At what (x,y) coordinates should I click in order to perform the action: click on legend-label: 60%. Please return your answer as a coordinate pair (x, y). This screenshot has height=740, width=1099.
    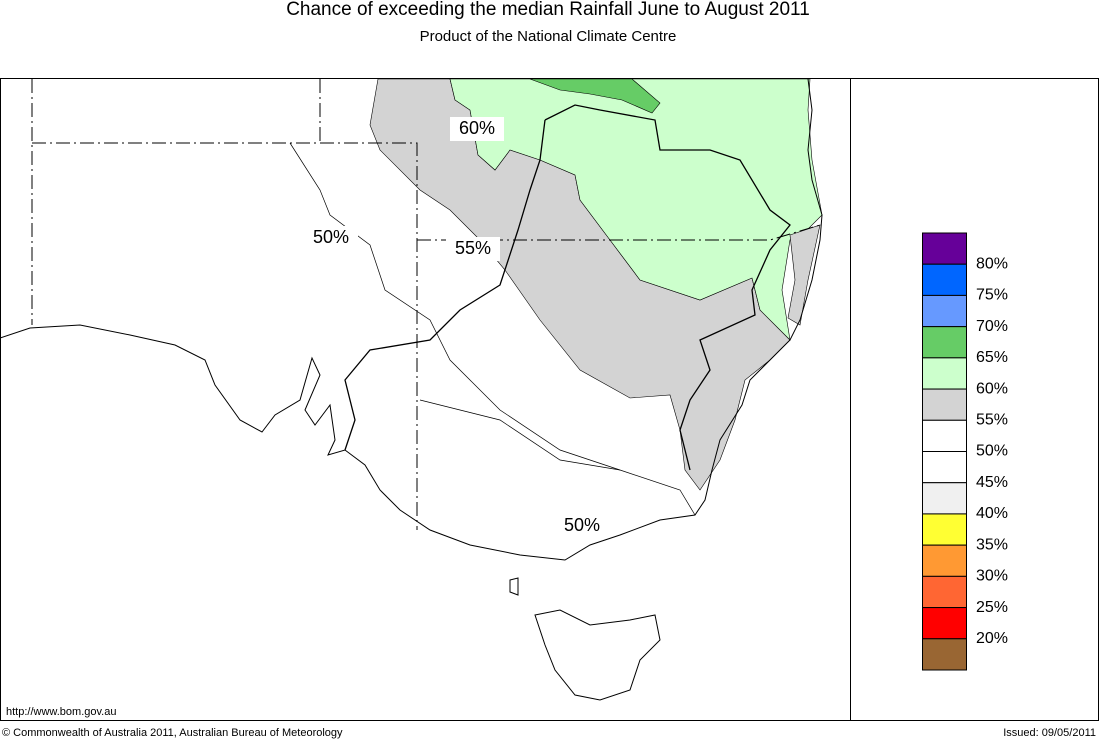
    Looking at the image, I should click on (992, 388).